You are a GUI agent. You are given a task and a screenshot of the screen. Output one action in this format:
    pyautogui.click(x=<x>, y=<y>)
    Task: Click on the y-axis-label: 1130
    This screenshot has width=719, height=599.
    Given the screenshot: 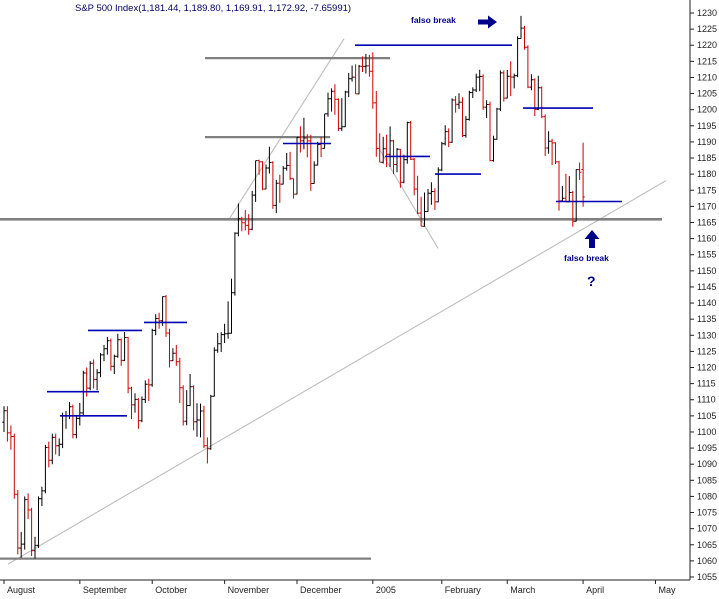 What is the action you would take?
    pyautogui.click(x=706, y=335)
    